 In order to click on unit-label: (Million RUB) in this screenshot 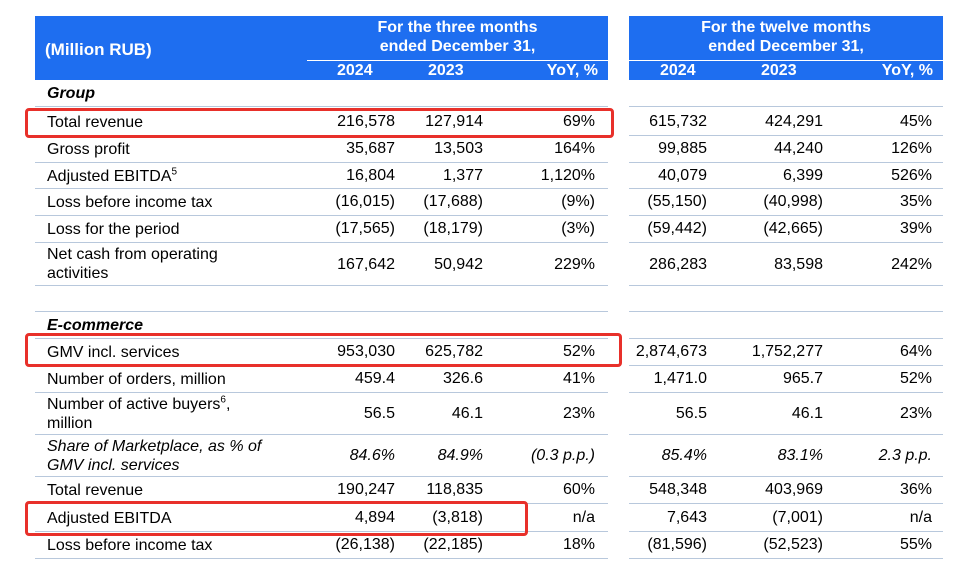, I will do `click(98, 49)`.